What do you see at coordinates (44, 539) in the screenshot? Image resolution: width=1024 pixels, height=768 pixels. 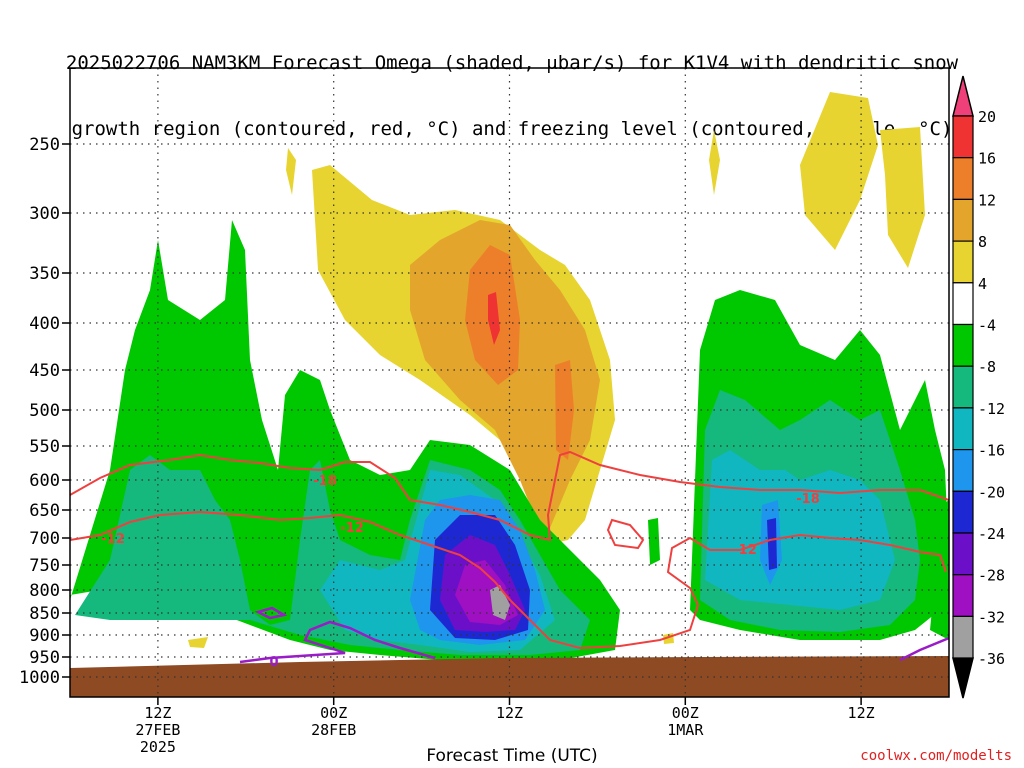 I see `y-tick-label: 700` at bounding box center [44, 539].